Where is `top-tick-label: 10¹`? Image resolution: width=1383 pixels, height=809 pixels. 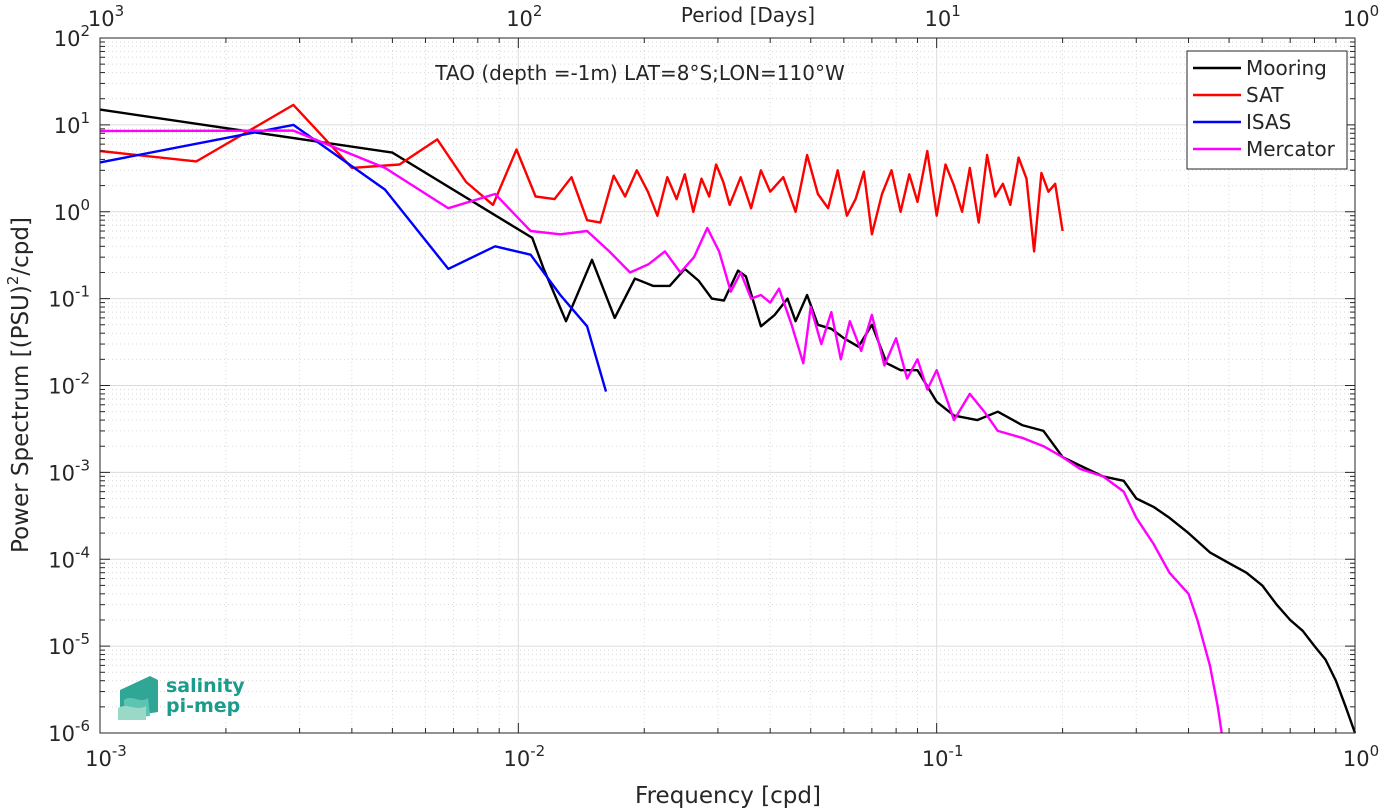
top-tick-label: 10¹ is located at coordinates (943, 16).